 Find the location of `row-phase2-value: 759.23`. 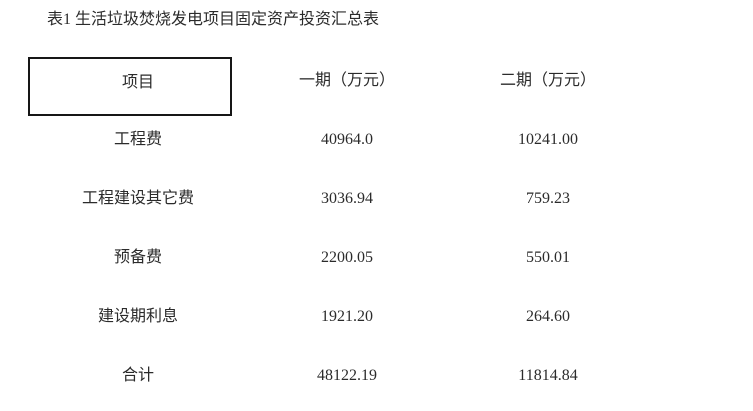

row-phase2-value: 759.23 is located at coordinates (548, 198).